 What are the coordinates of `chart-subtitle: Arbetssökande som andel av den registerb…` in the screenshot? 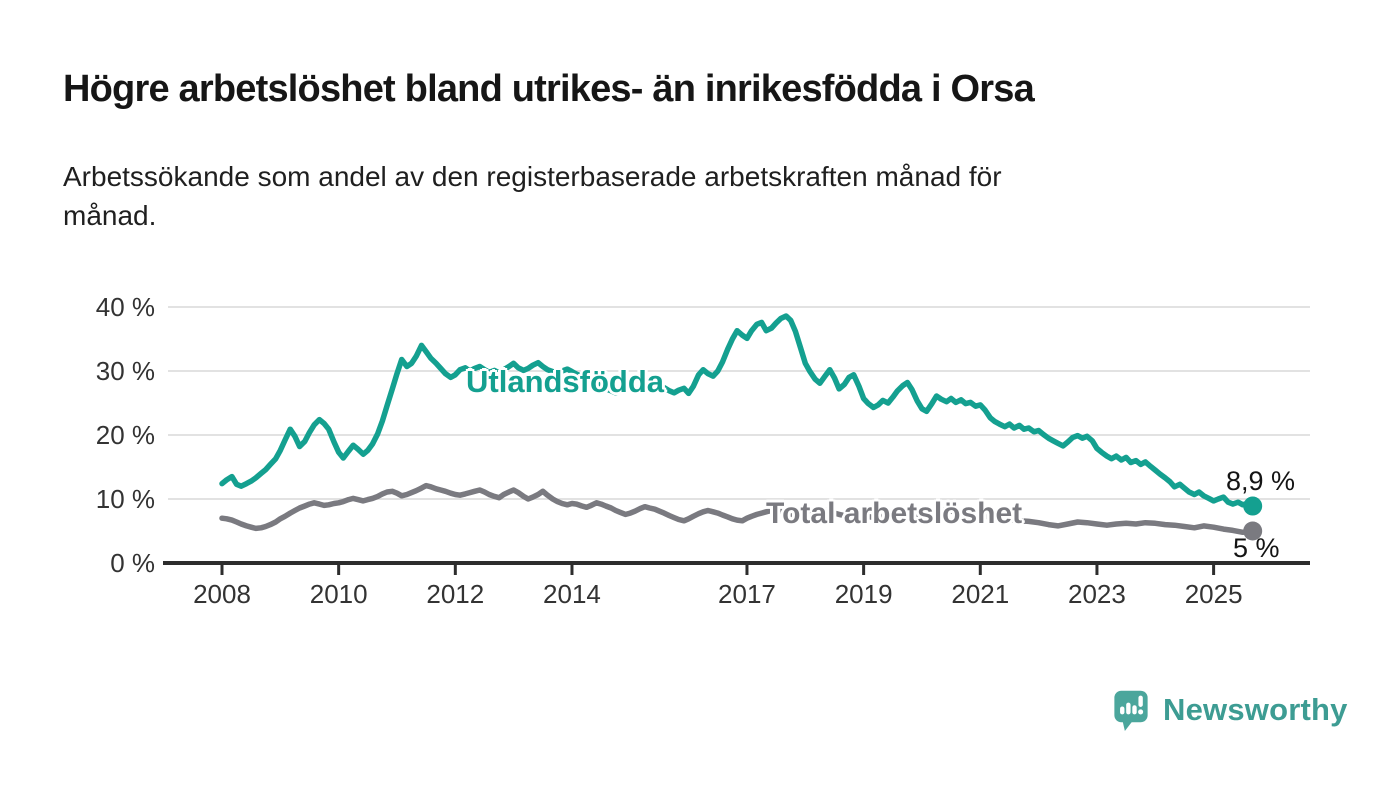 It's located at (532, 196).